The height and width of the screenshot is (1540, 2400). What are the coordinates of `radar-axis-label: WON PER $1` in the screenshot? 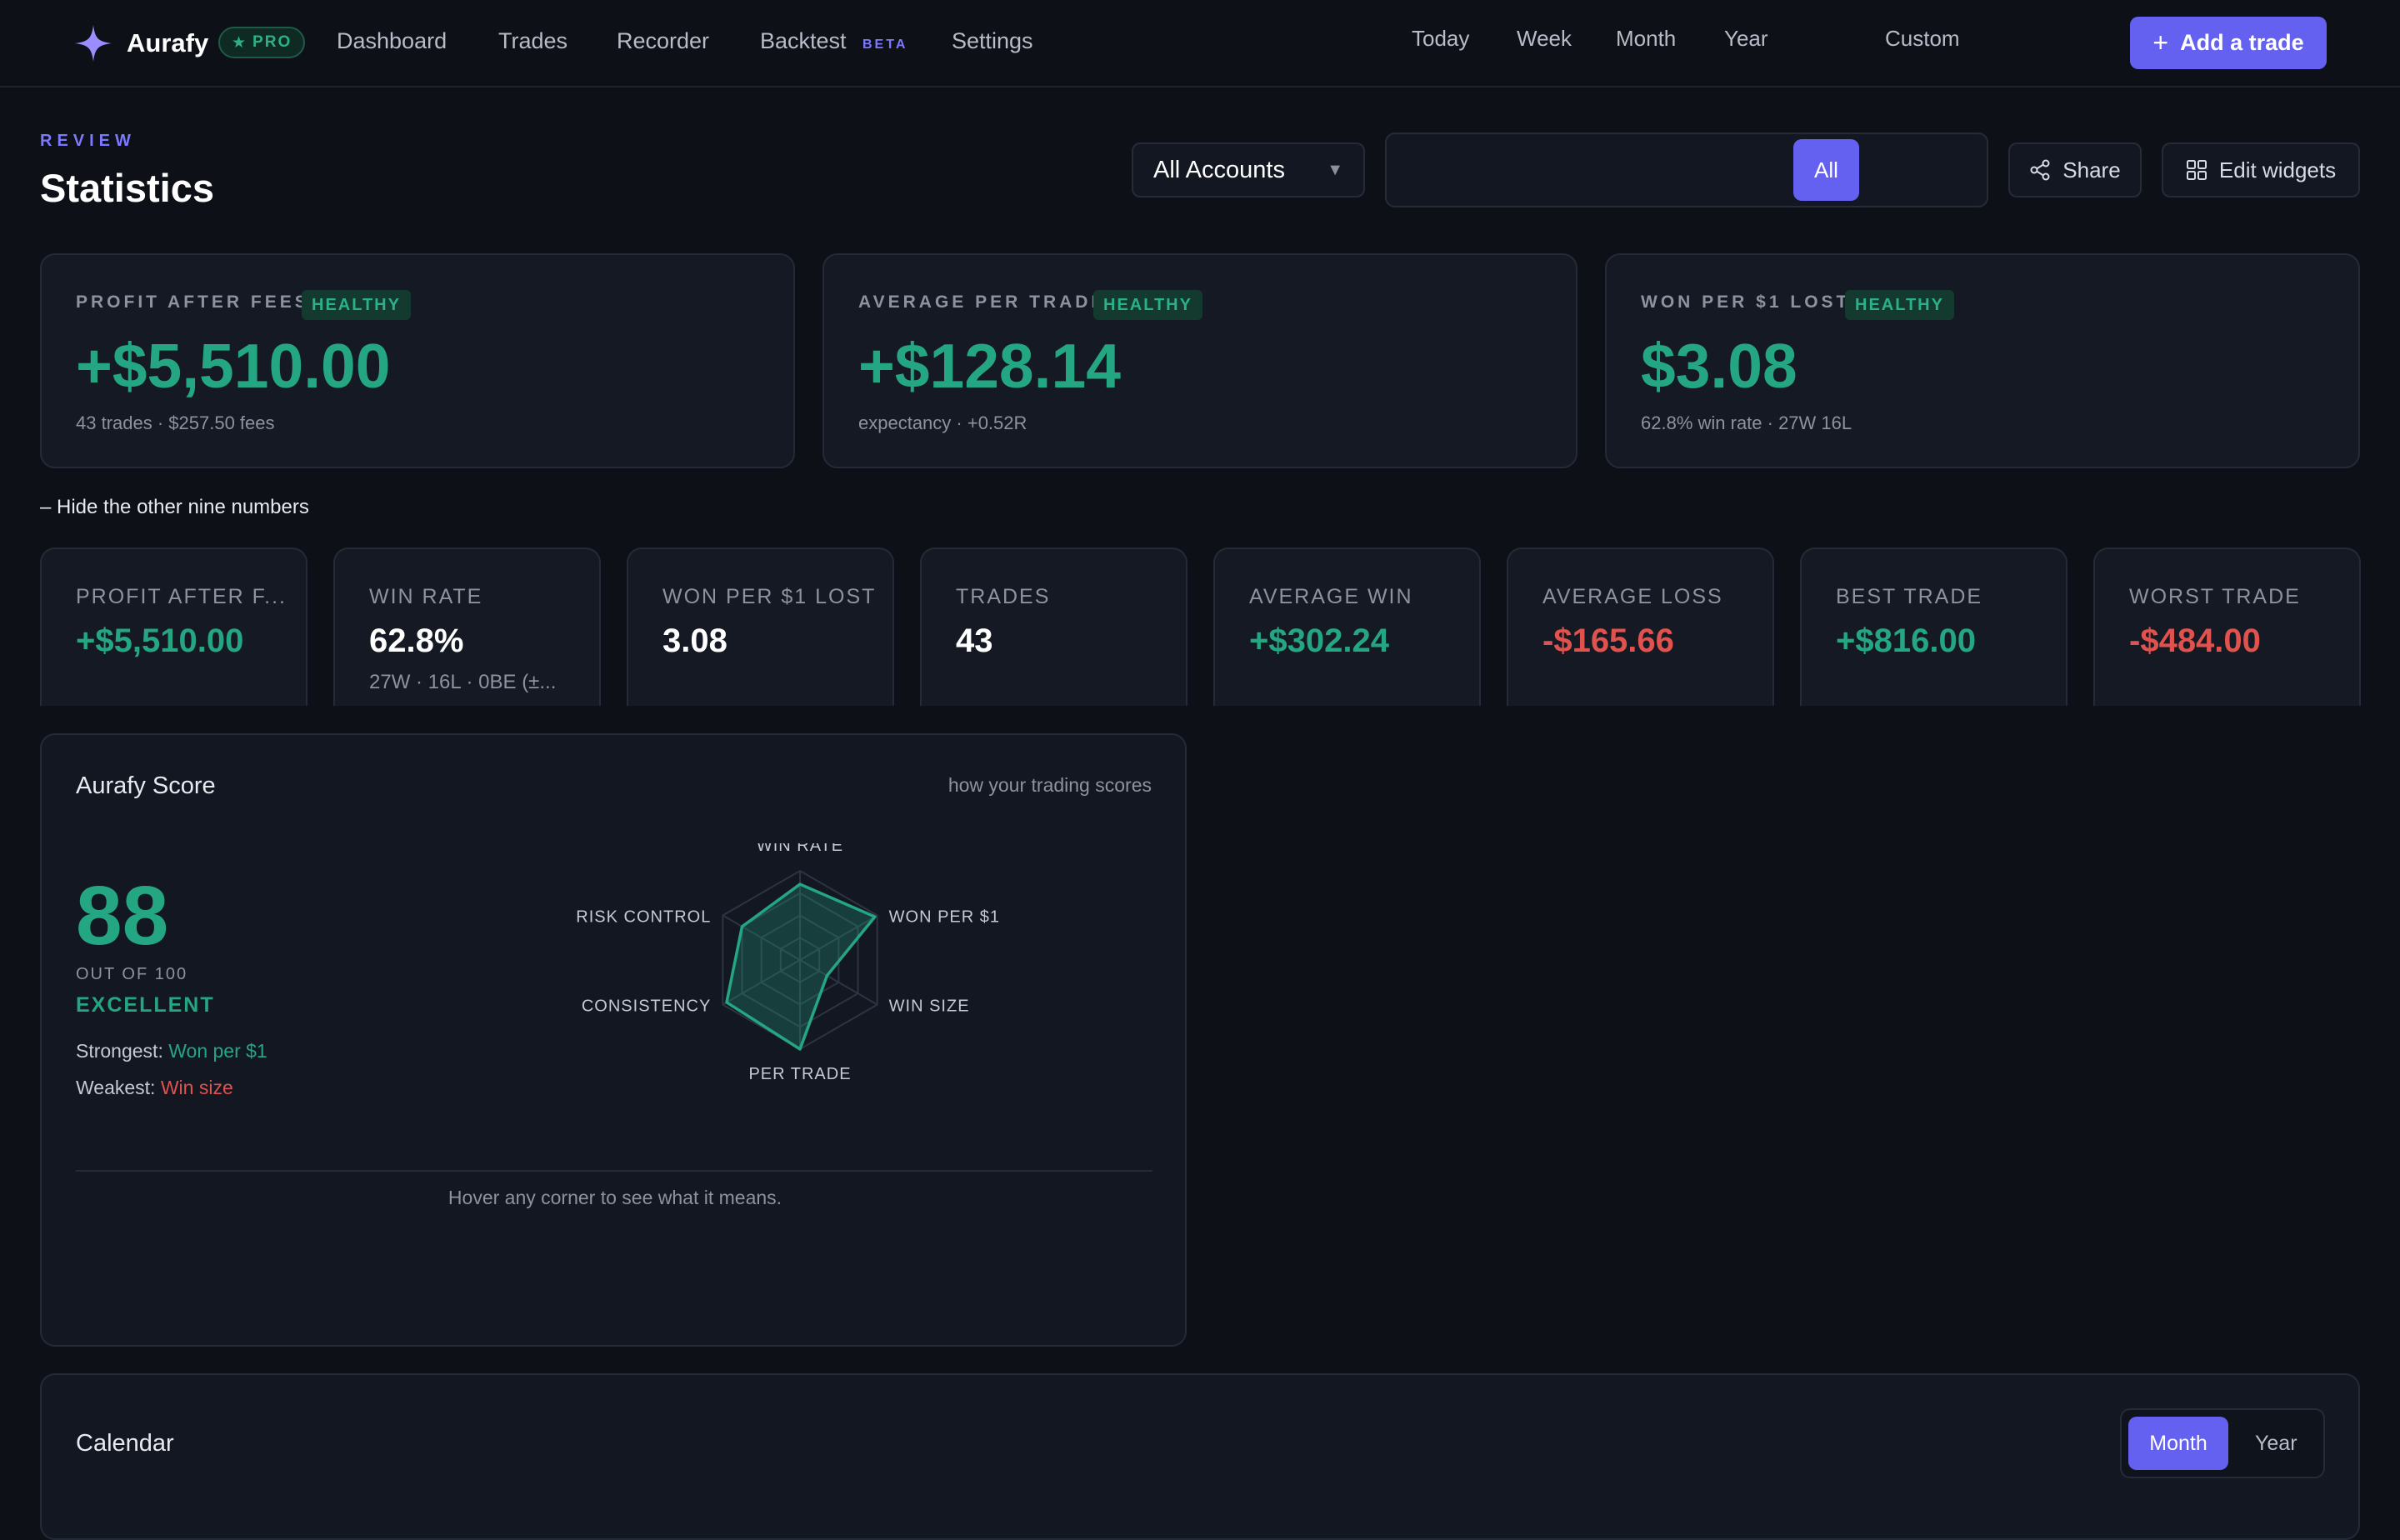 It's located at (944, 917).